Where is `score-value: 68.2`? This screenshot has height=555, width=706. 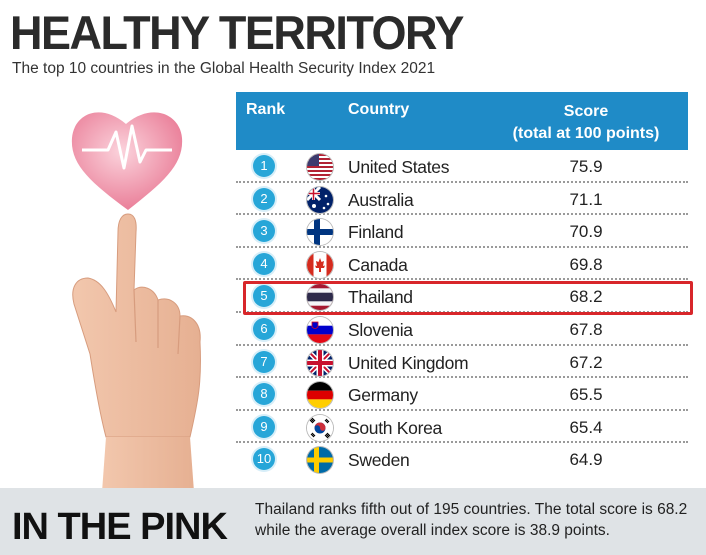 score-value: 68.2 is located at coordinates (586, 297).